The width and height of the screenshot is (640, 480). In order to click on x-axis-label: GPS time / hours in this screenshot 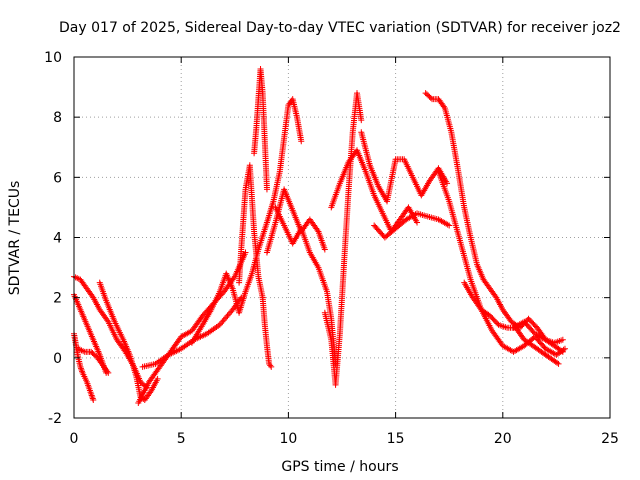, I will do `click(339, 467)`.